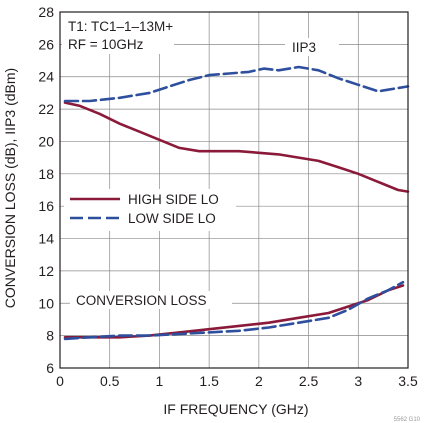 The height and width of the screenshot is (423, 424). Describe the element at coordinates (46, 206) in the screenshot. I see `y-tick-label-5: 16` at that location.